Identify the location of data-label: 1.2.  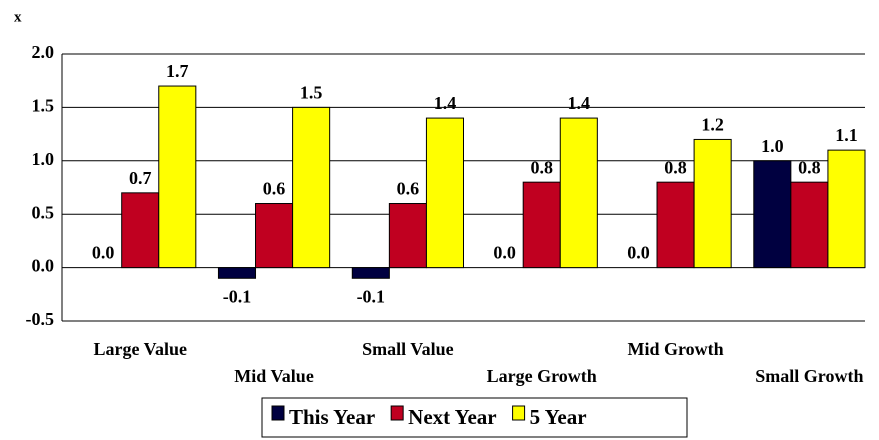
(712, 125).